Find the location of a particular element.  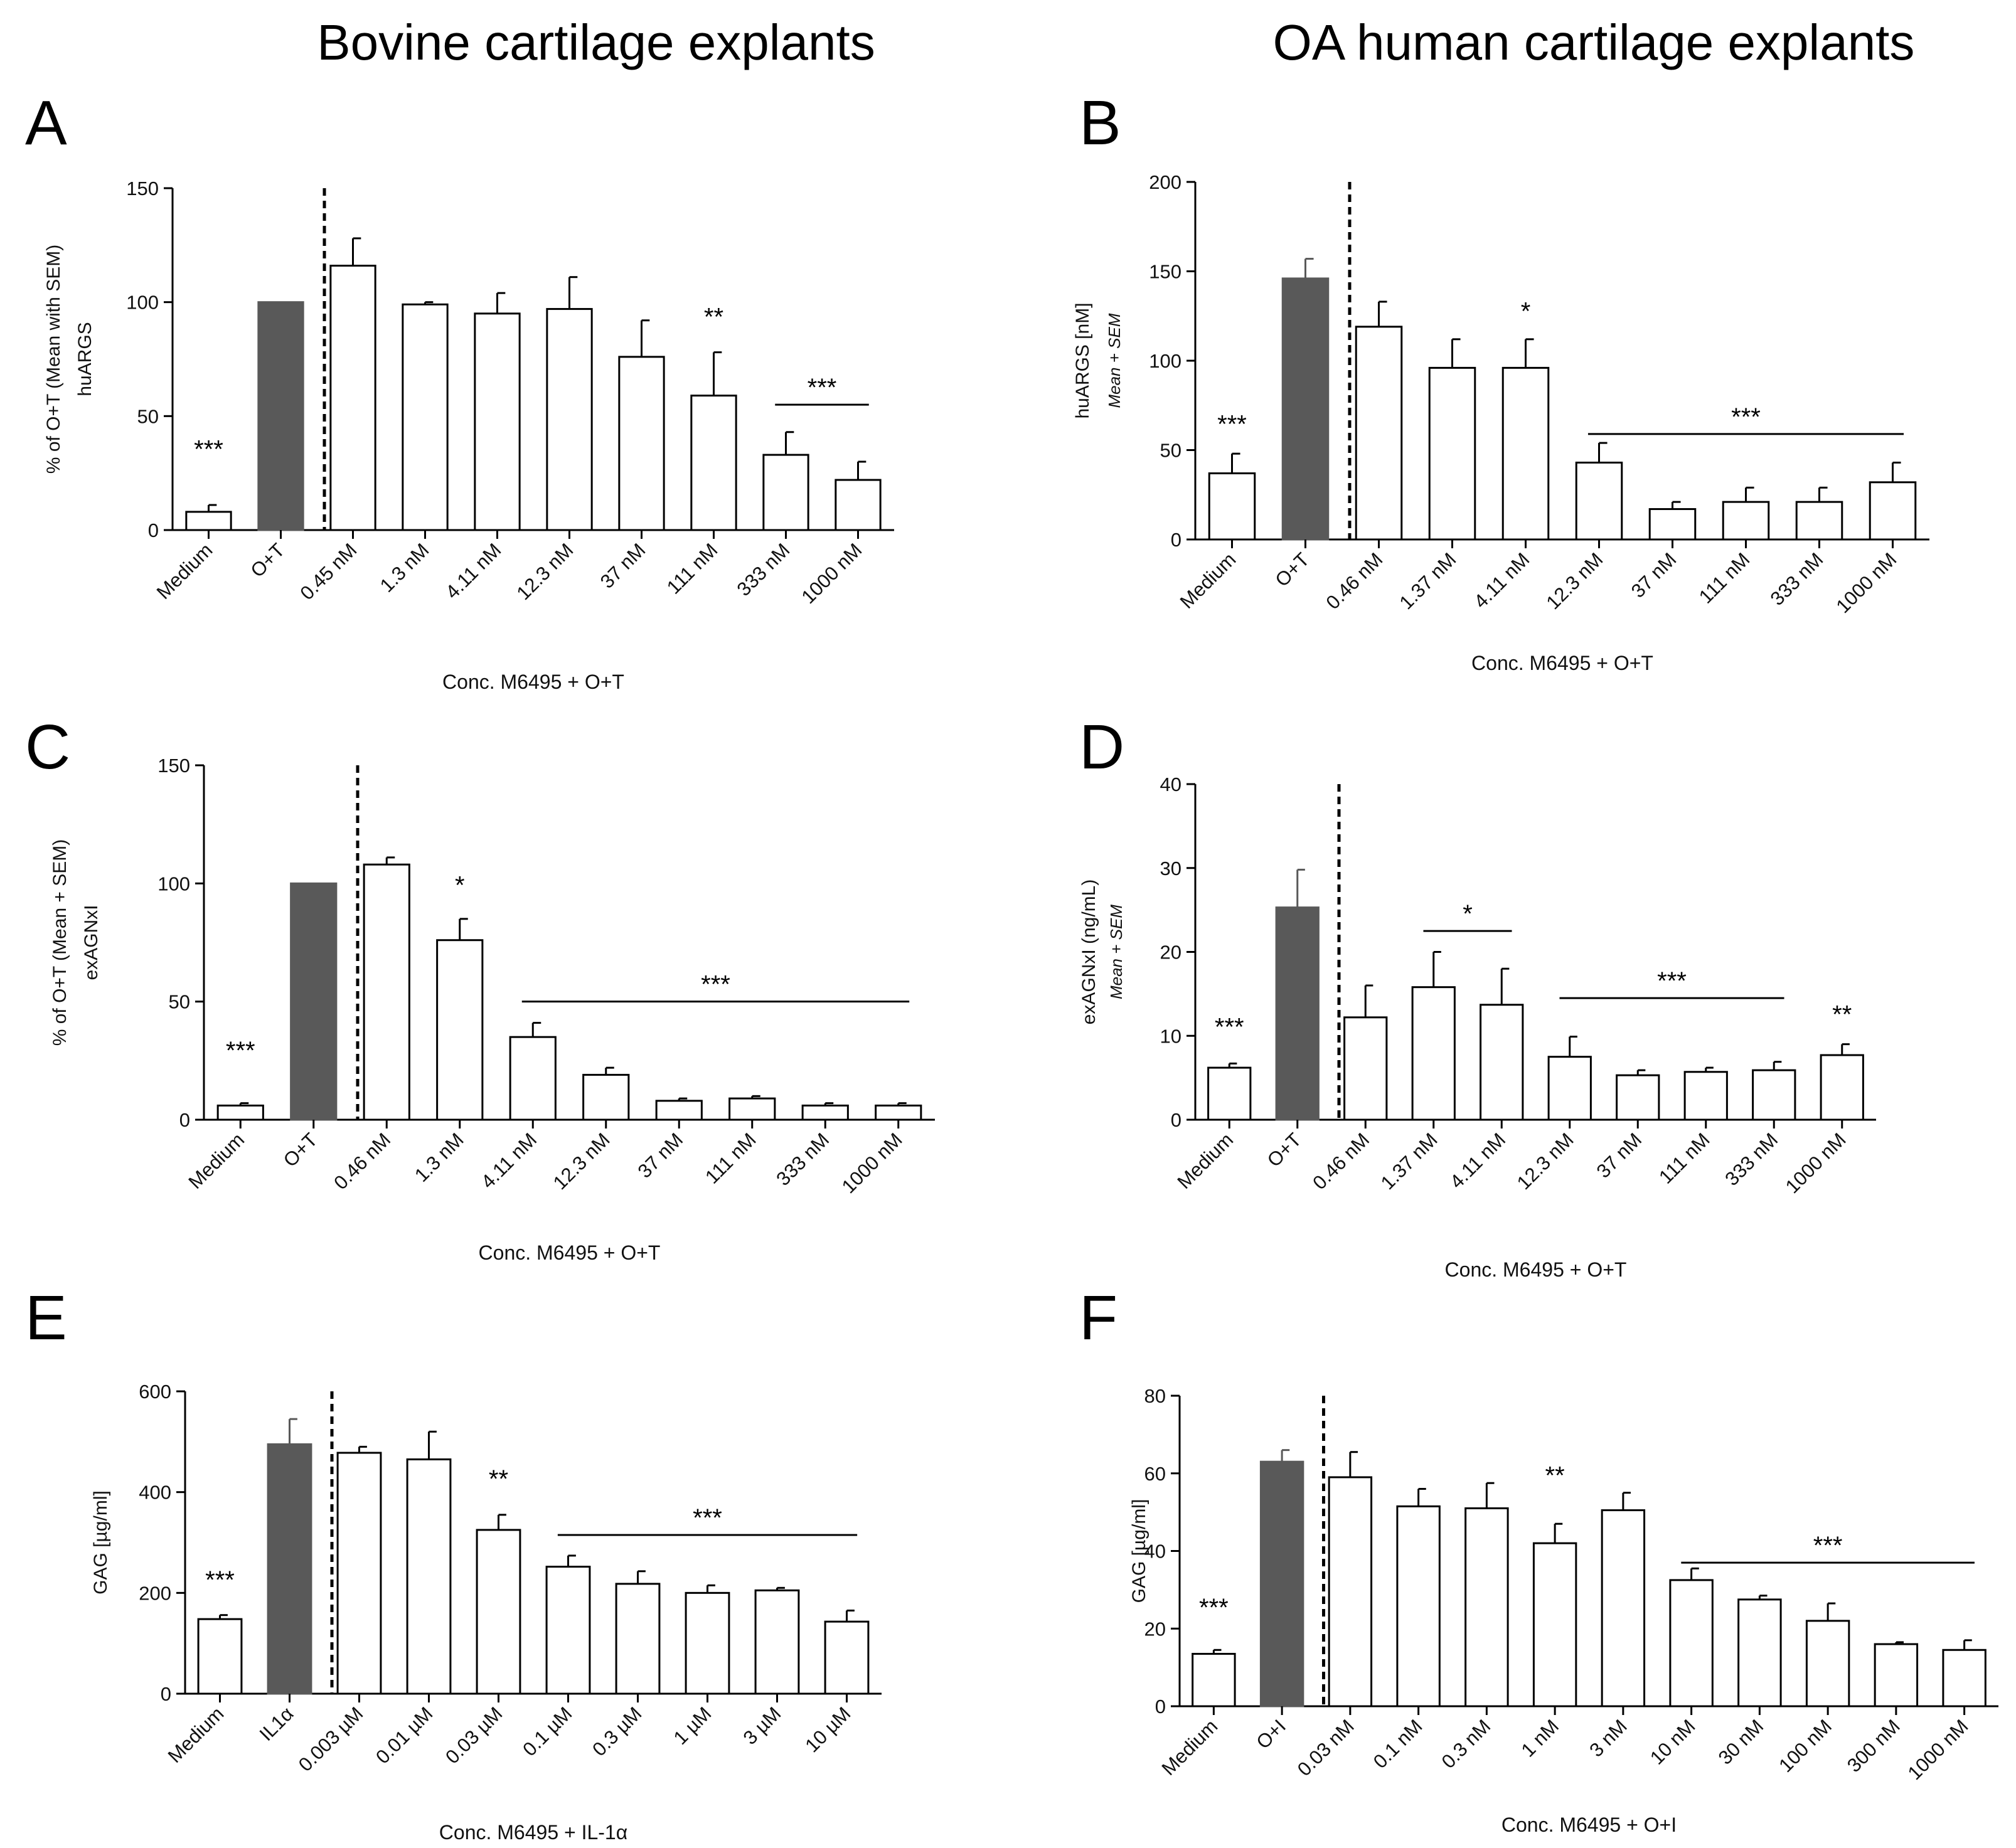

panel-b-x-tick-label: 0.46 nM is located at coordinates (1354, 580).